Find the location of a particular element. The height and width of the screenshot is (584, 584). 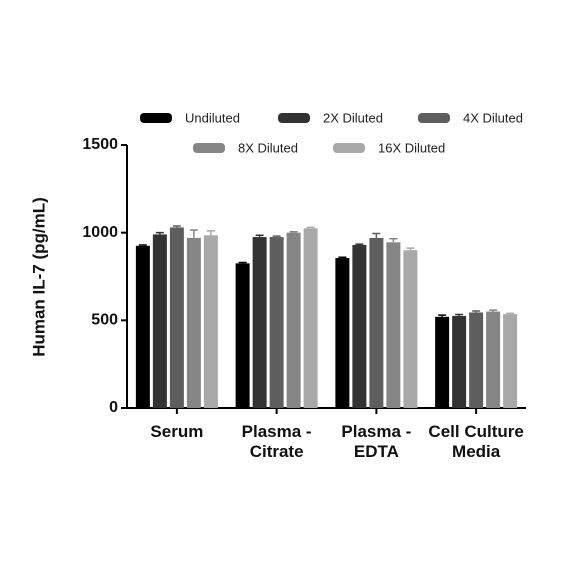

x-tick-label: Plasma - EDTA is located at coordinates (376, 441).